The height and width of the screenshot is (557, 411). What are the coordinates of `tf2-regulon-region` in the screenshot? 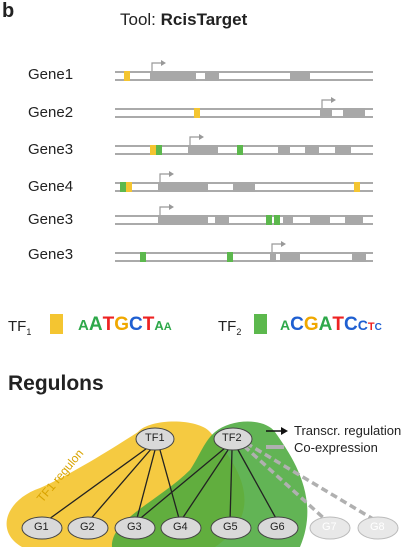 It's located at (209, 484).